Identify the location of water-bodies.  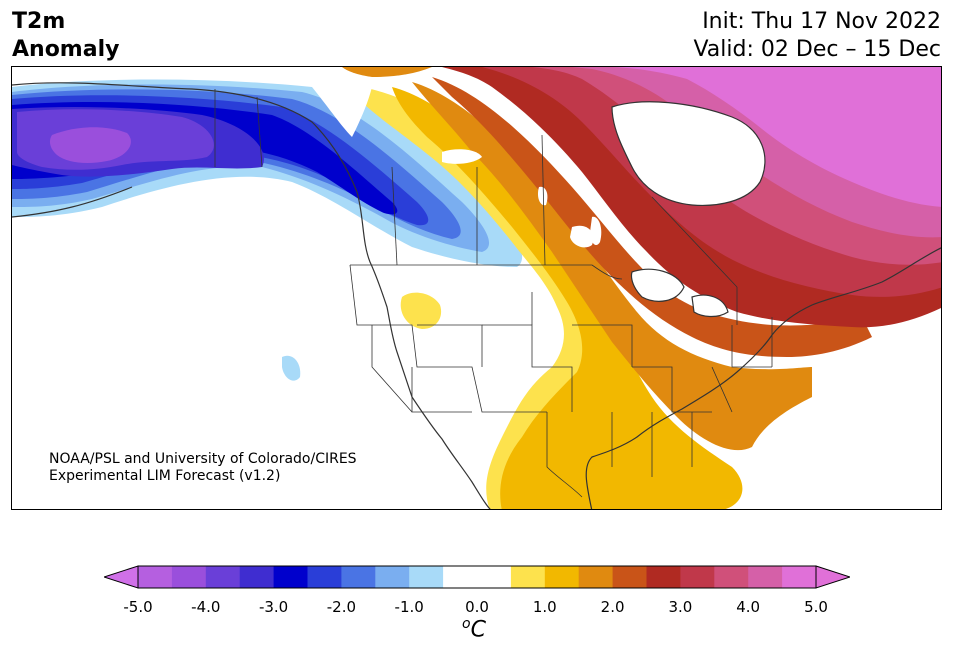
(603, 209).